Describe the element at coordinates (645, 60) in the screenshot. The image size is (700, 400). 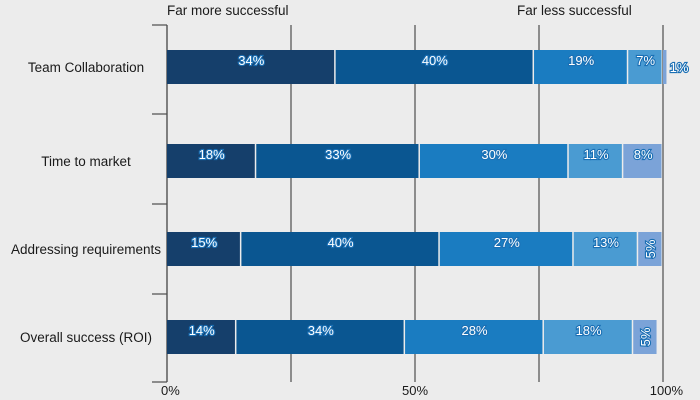
I see `data-label: 7%` at that location.